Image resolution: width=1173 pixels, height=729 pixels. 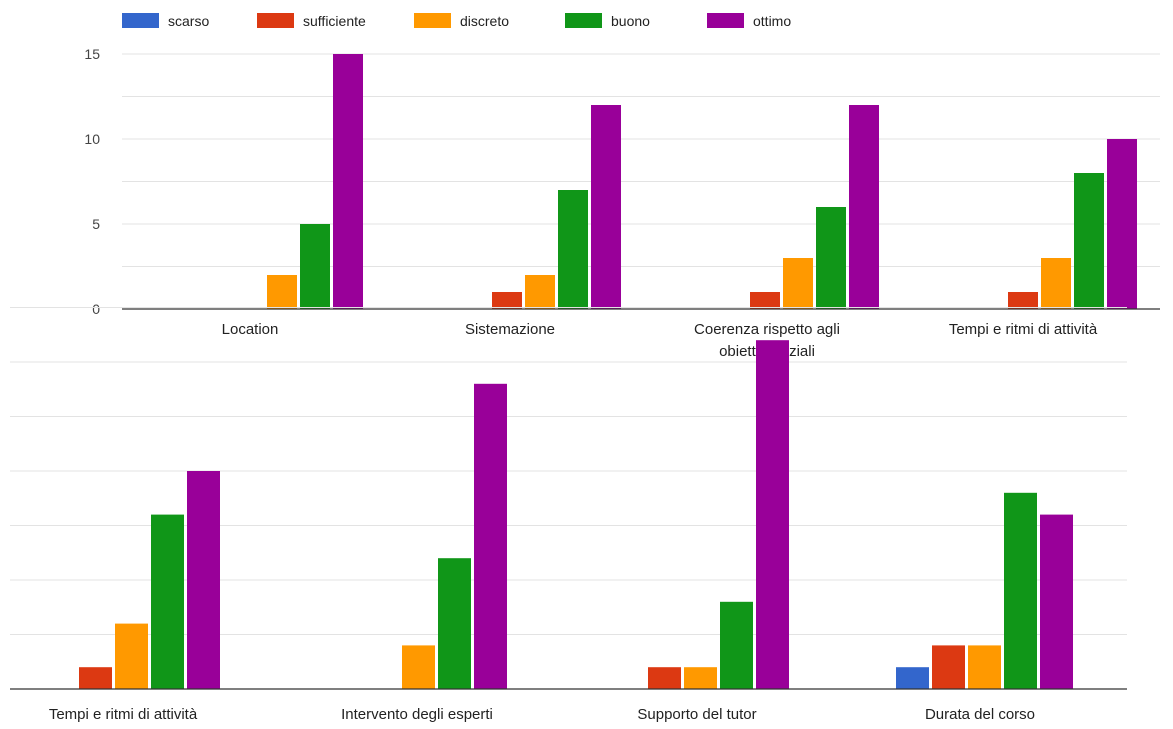 I want to click on y-tick-label: 15, so click(x=92, y=54).